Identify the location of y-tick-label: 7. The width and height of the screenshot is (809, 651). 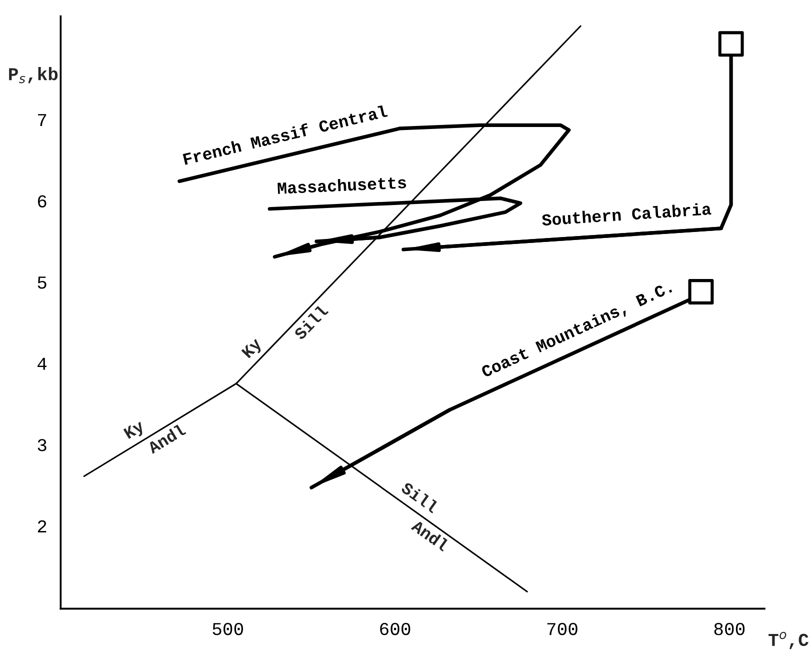
(42, 120).